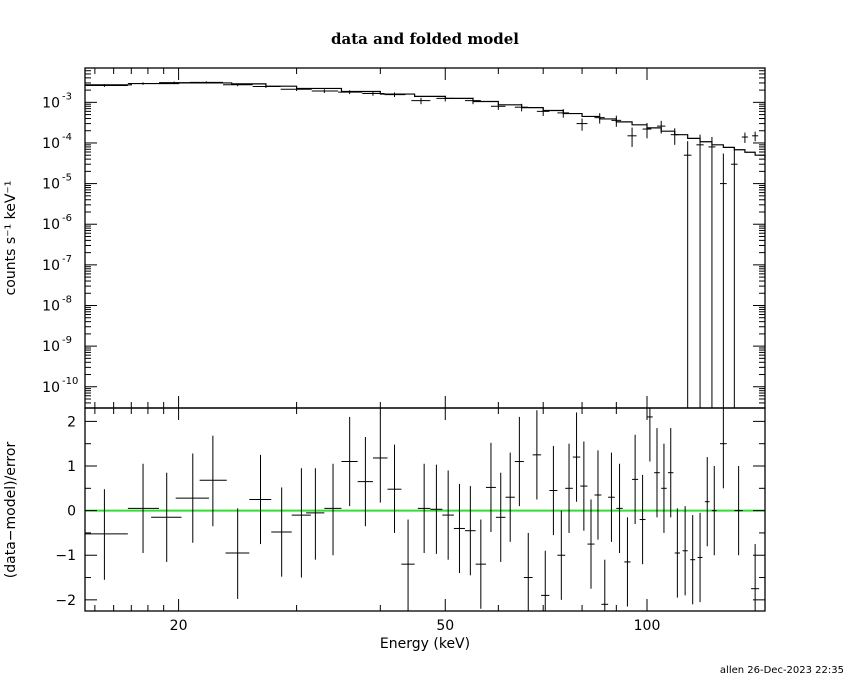 This screenshot has height=680, width=850. Describe the element at coordinates (179, 626) in the screenshot. I see `x-tick-label: 20` at that location.